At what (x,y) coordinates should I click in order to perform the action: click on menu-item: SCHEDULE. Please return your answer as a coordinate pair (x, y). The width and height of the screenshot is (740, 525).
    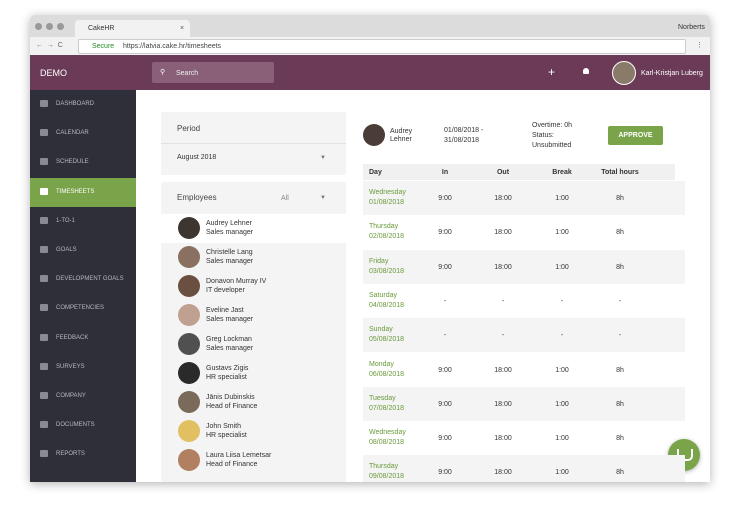
    Looking at the image, I should click on (72, 162).